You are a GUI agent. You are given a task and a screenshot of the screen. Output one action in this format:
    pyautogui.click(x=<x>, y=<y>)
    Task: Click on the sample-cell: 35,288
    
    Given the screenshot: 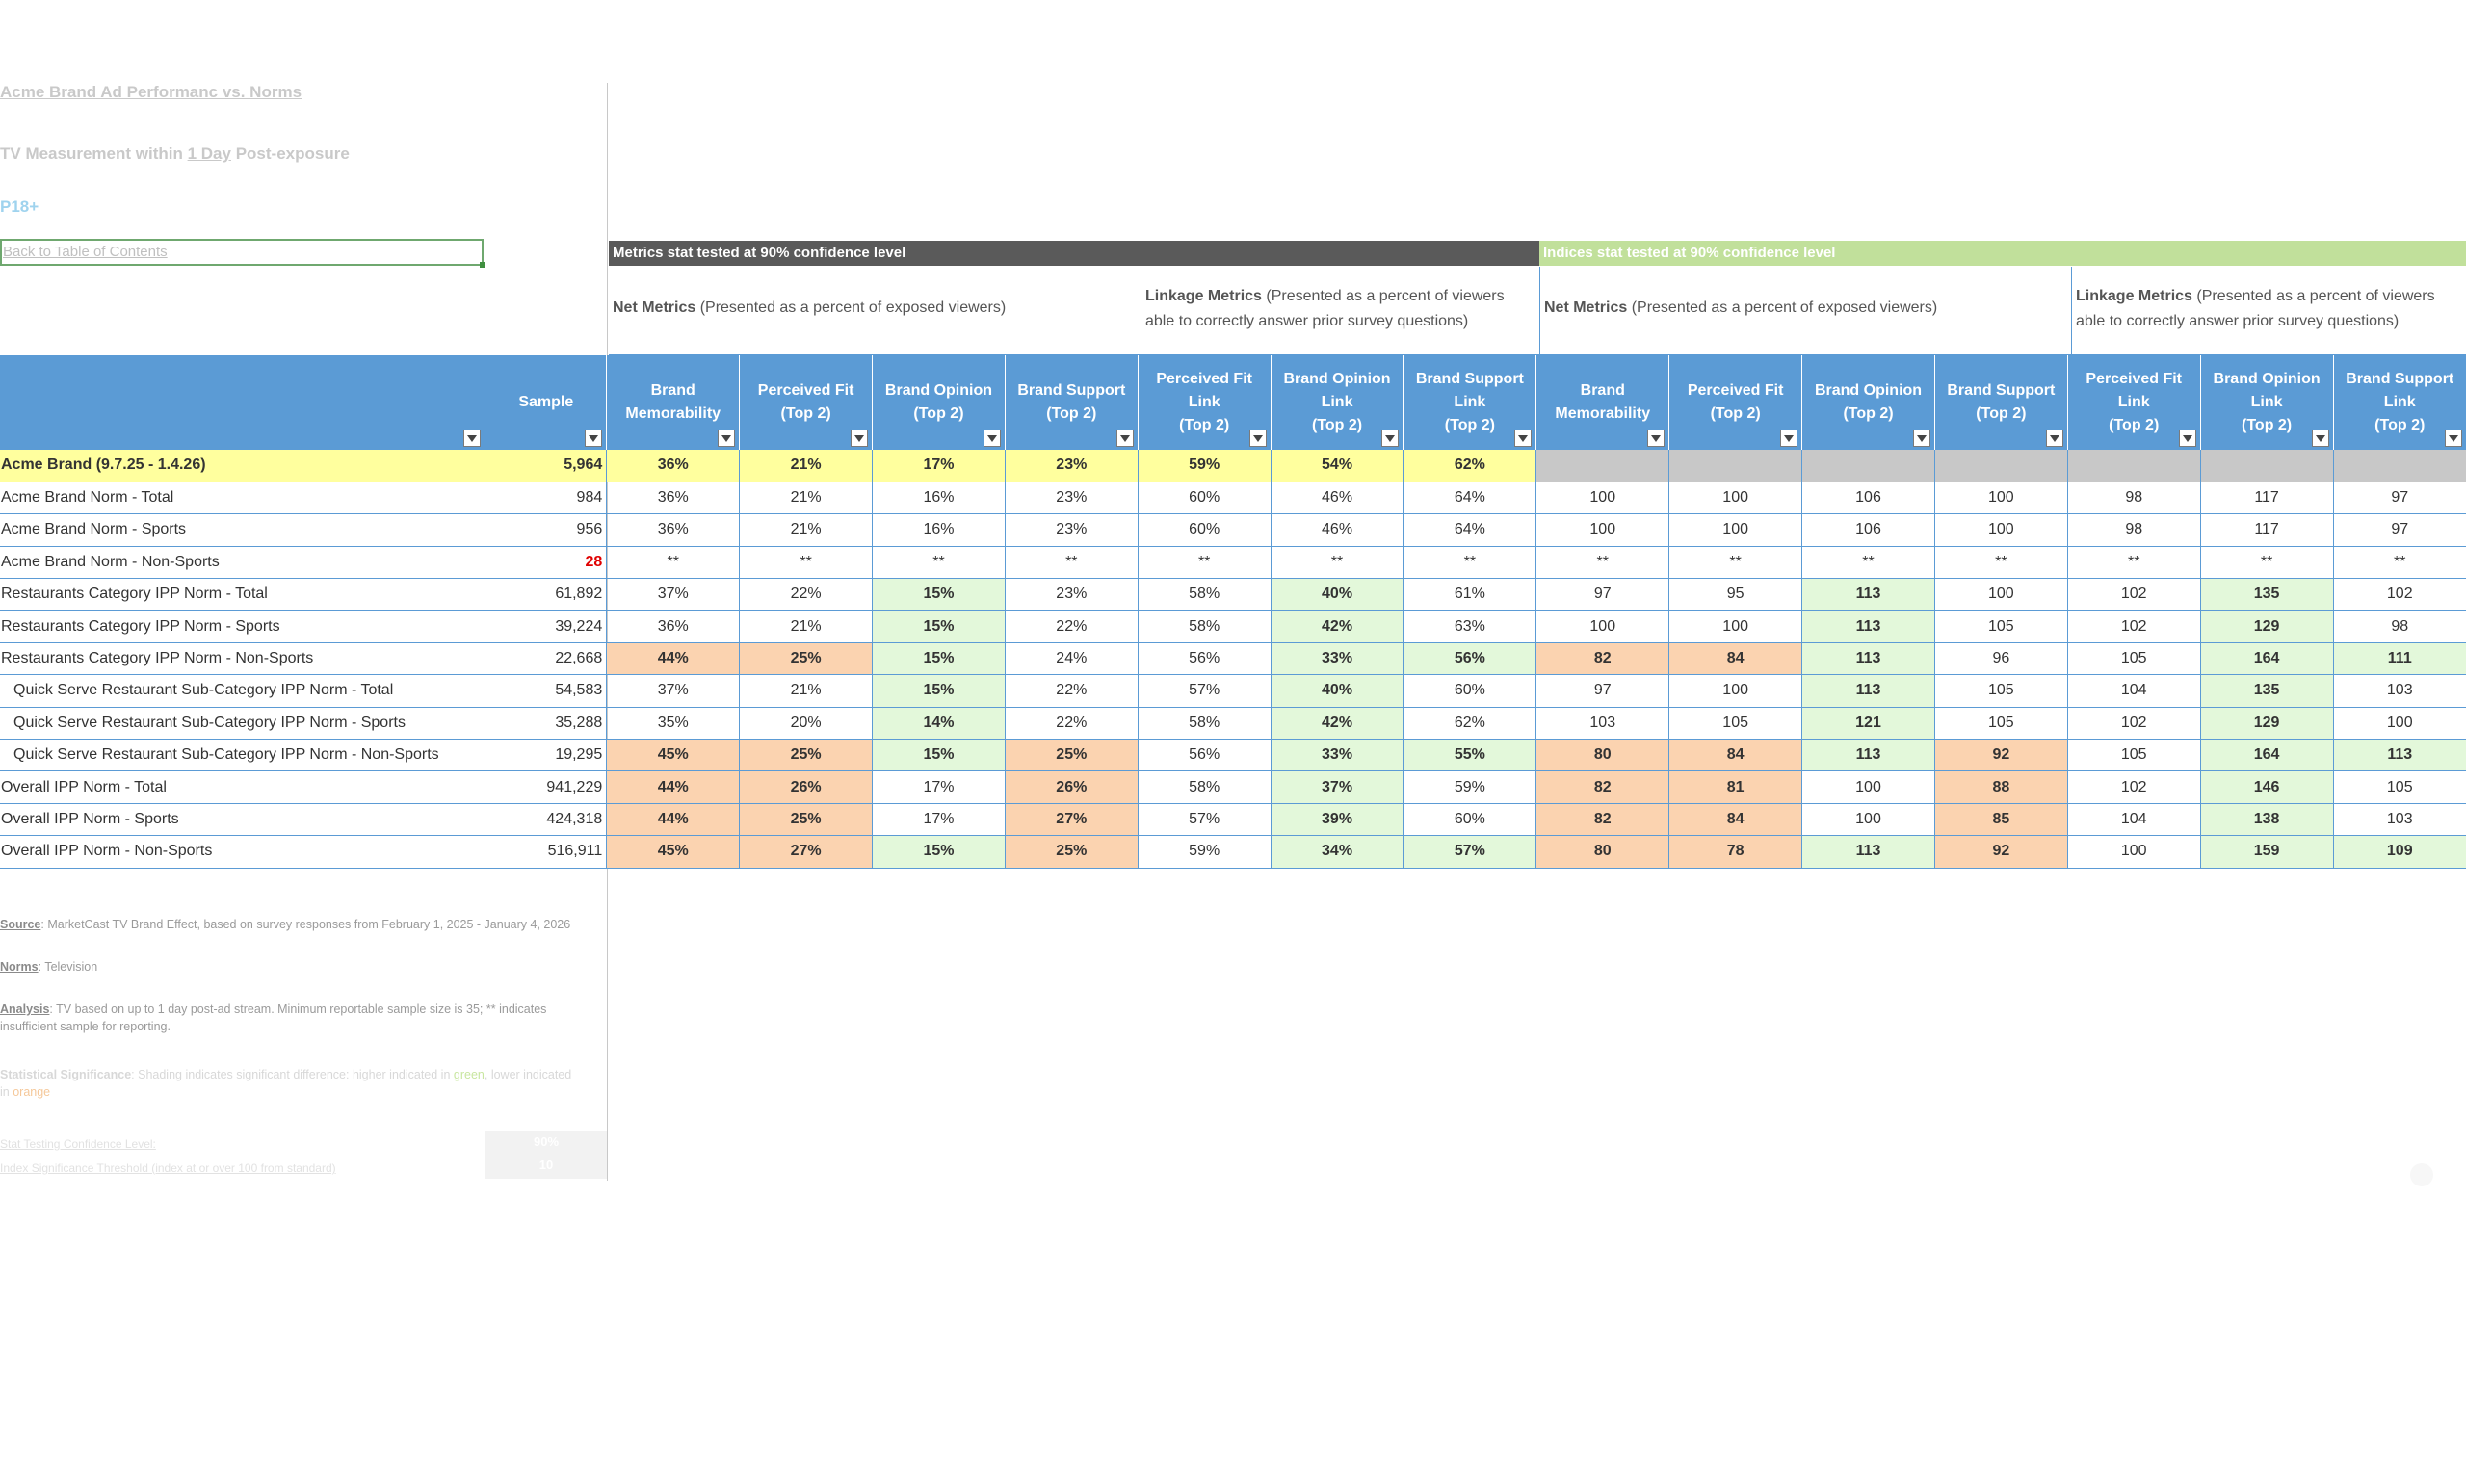 What is the action you would take?
    pyautogui.click(x=546, y=724)
    